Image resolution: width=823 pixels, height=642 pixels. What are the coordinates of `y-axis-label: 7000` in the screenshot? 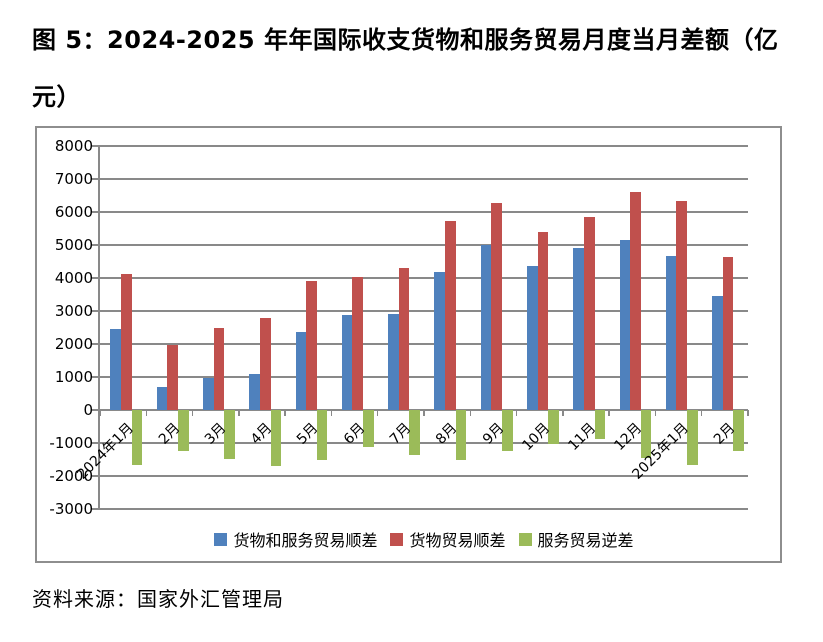 It's located at (73, 179).